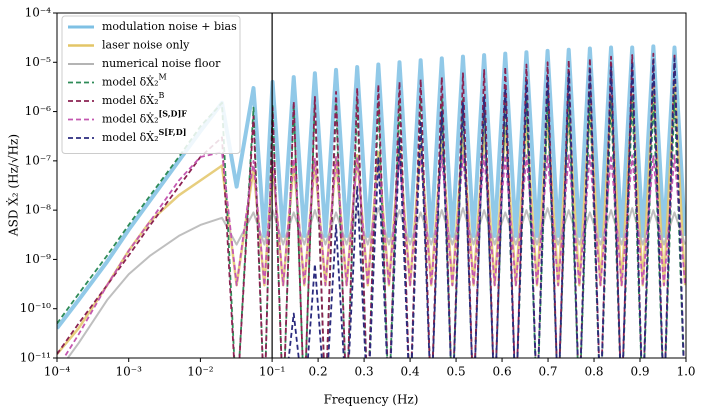  I want to click on x-tick-label: 0.4, so click(410, 372).